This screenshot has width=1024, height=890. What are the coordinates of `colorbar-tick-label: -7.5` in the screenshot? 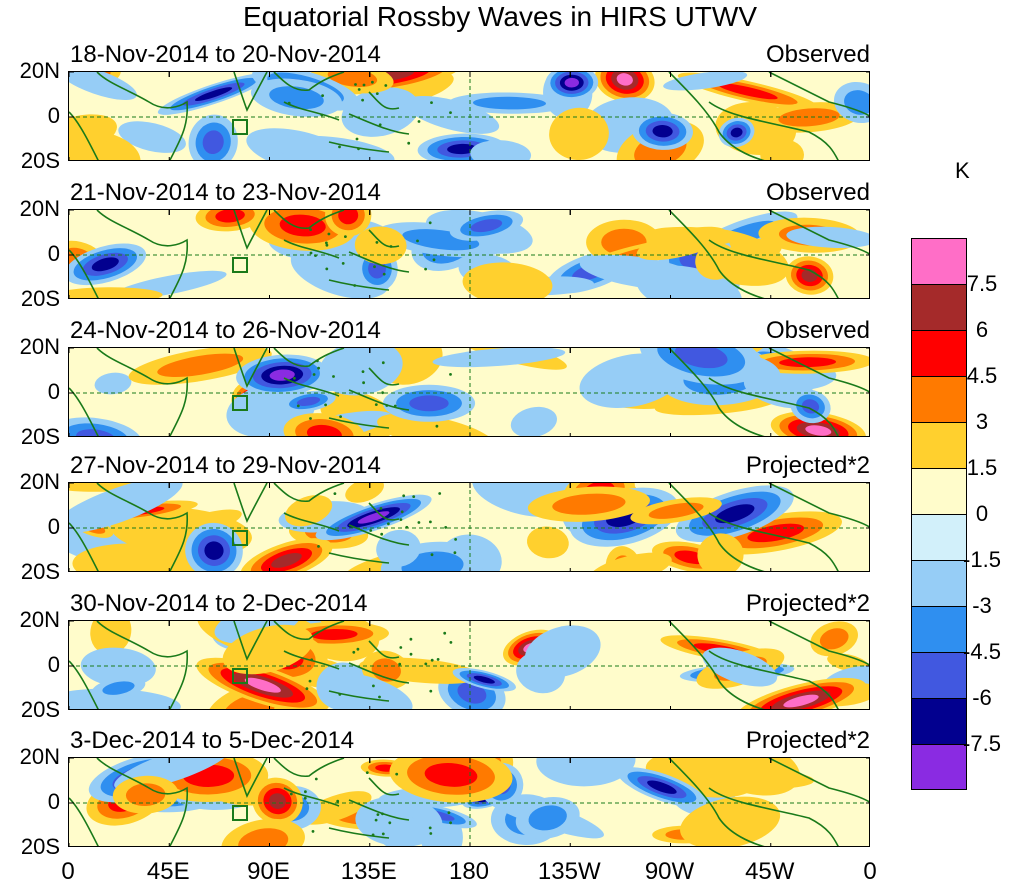 It's located at (982, 743).